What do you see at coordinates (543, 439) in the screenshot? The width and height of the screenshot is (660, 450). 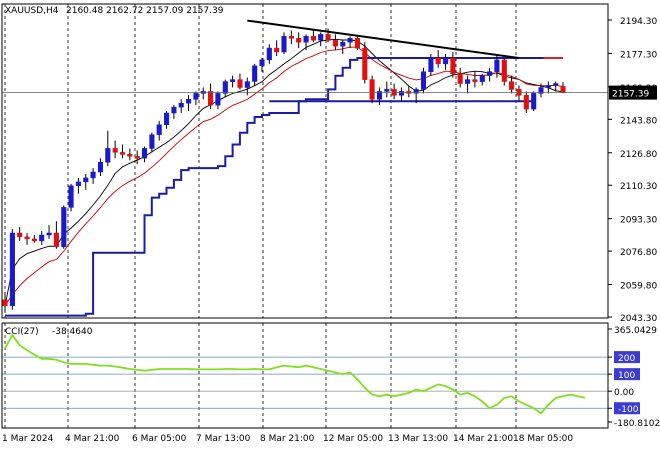 I see `time-tick-label: 18 Mar 05:00` at bounding box center [543, 439].